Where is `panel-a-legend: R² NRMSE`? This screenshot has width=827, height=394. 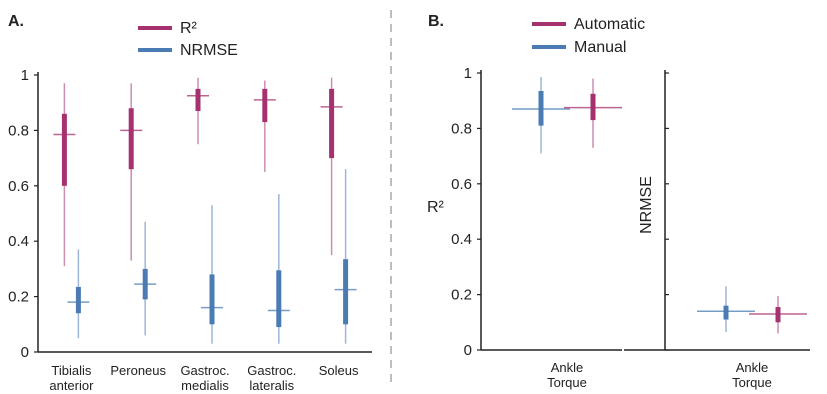 panel-a-legend: R² NRMSE is located at coordinates (188, 39).